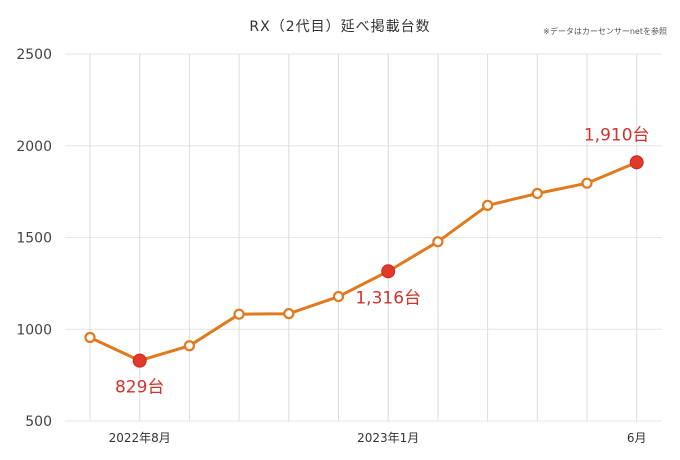  Describe the element at coordinates (34, 55) in the screenshot. I see `y-tick-label: 2500` at that location.